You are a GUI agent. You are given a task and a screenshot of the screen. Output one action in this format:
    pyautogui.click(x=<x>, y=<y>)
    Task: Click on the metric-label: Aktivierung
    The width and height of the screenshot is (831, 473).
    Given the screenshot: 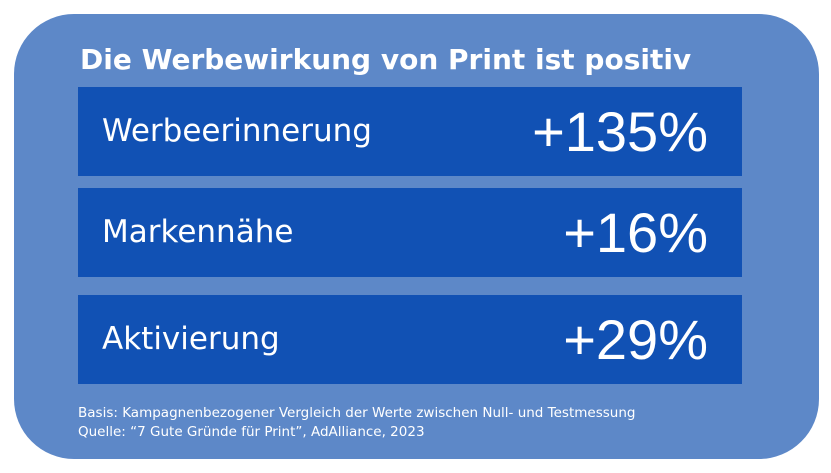 What is the action you would take?
    pyautogui.click(x=191, y=339)
    